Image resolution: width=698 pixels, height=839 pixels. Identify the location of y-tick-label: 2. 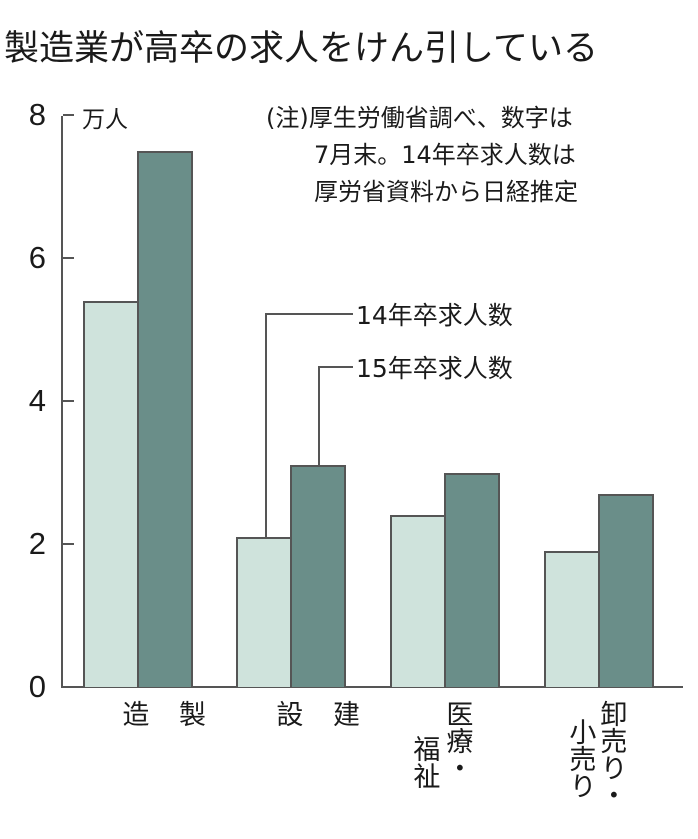
(37, 543).